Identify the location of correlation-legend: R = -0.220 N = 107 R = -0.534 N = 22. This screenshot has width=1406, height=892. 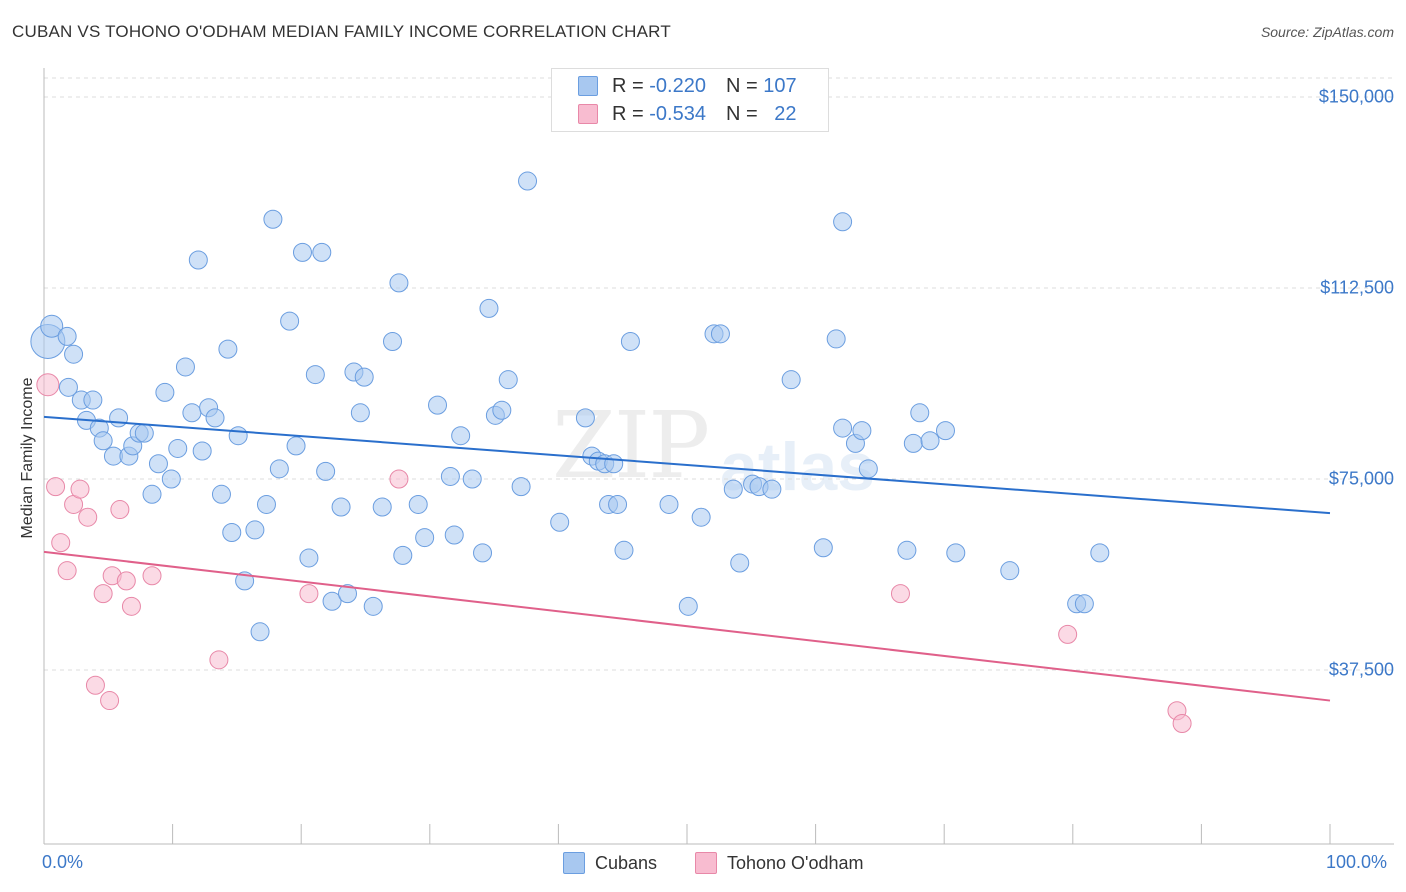
(690, 100).